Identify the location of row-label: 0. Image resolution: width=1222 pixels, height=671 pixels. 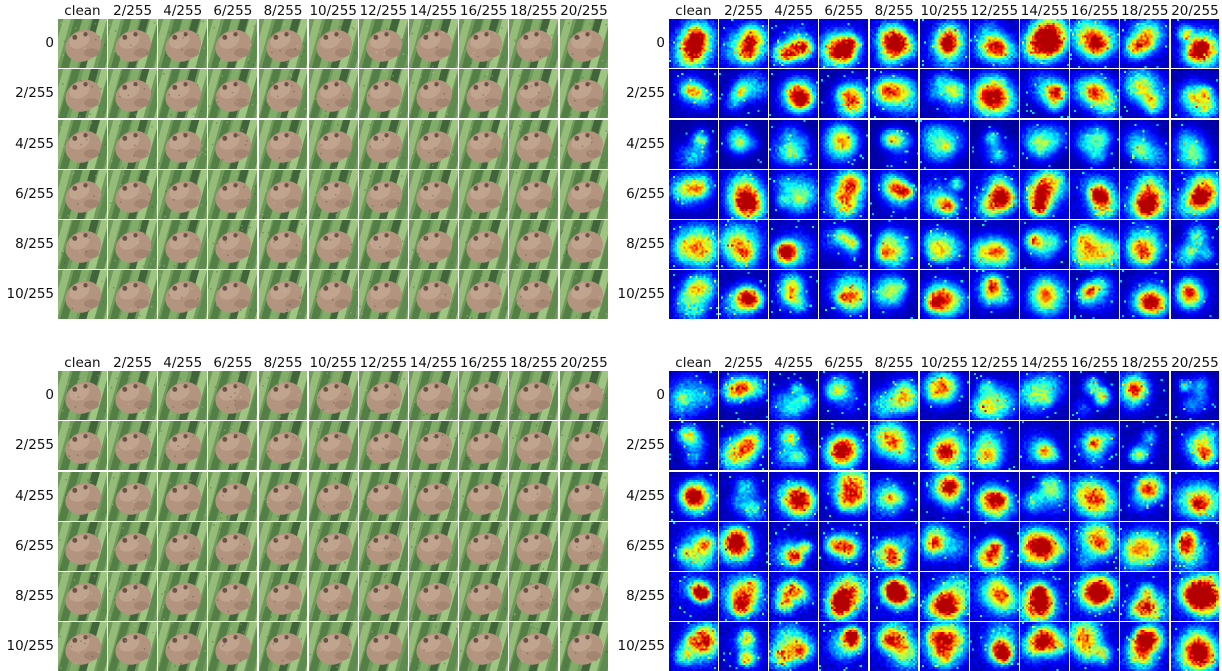
(637, 43).